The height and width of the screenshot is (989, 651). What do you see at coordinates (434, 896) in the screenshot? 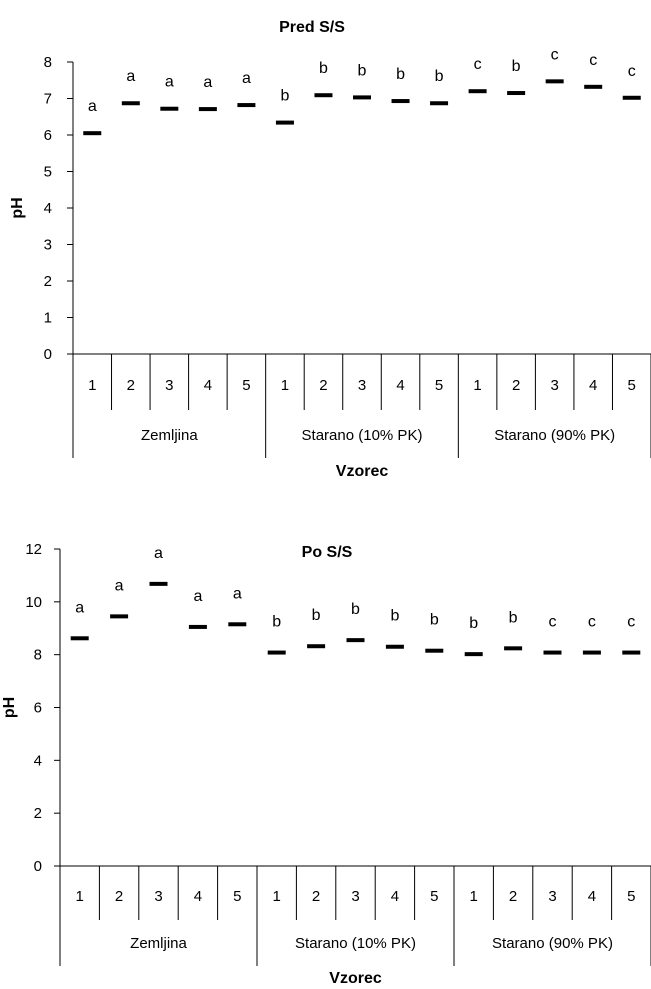
I see `chart2-category-label-9: 5` at bounding box center [434, 896].